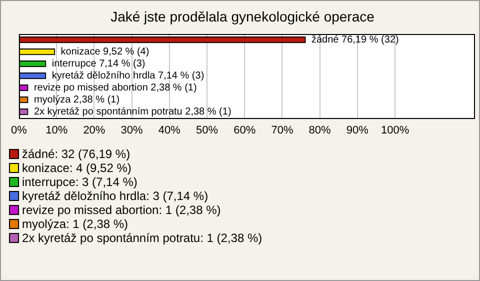 This screenshot has height=281, width=480. I want to click on text: 2x kyretáž po spontánním potratu: 1 (2,38 %), so click(142, 238).